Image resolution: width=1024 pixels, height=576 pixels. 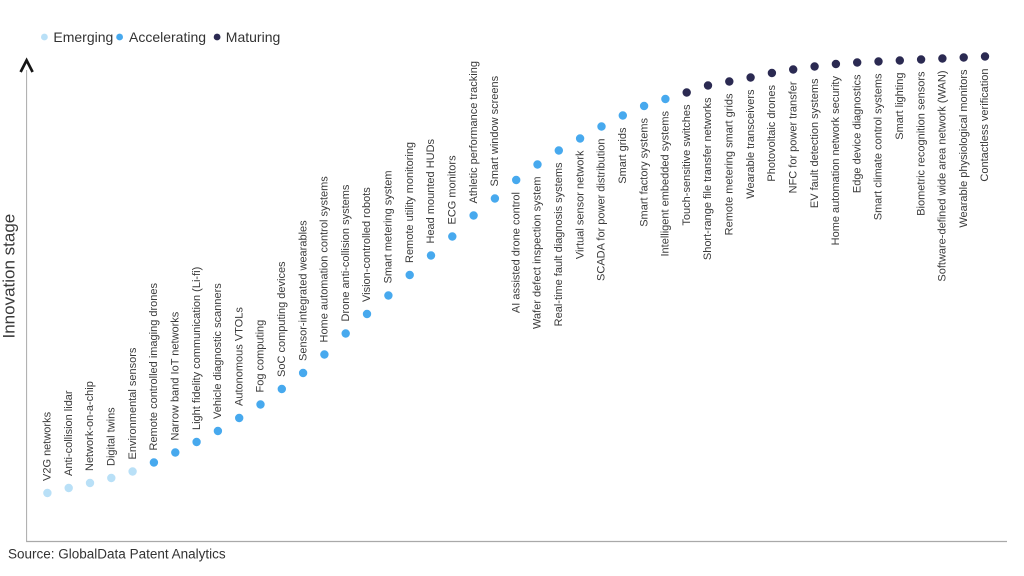 I want to click on svg-text: Remote metering smart grids, so click(x=730, y=164).